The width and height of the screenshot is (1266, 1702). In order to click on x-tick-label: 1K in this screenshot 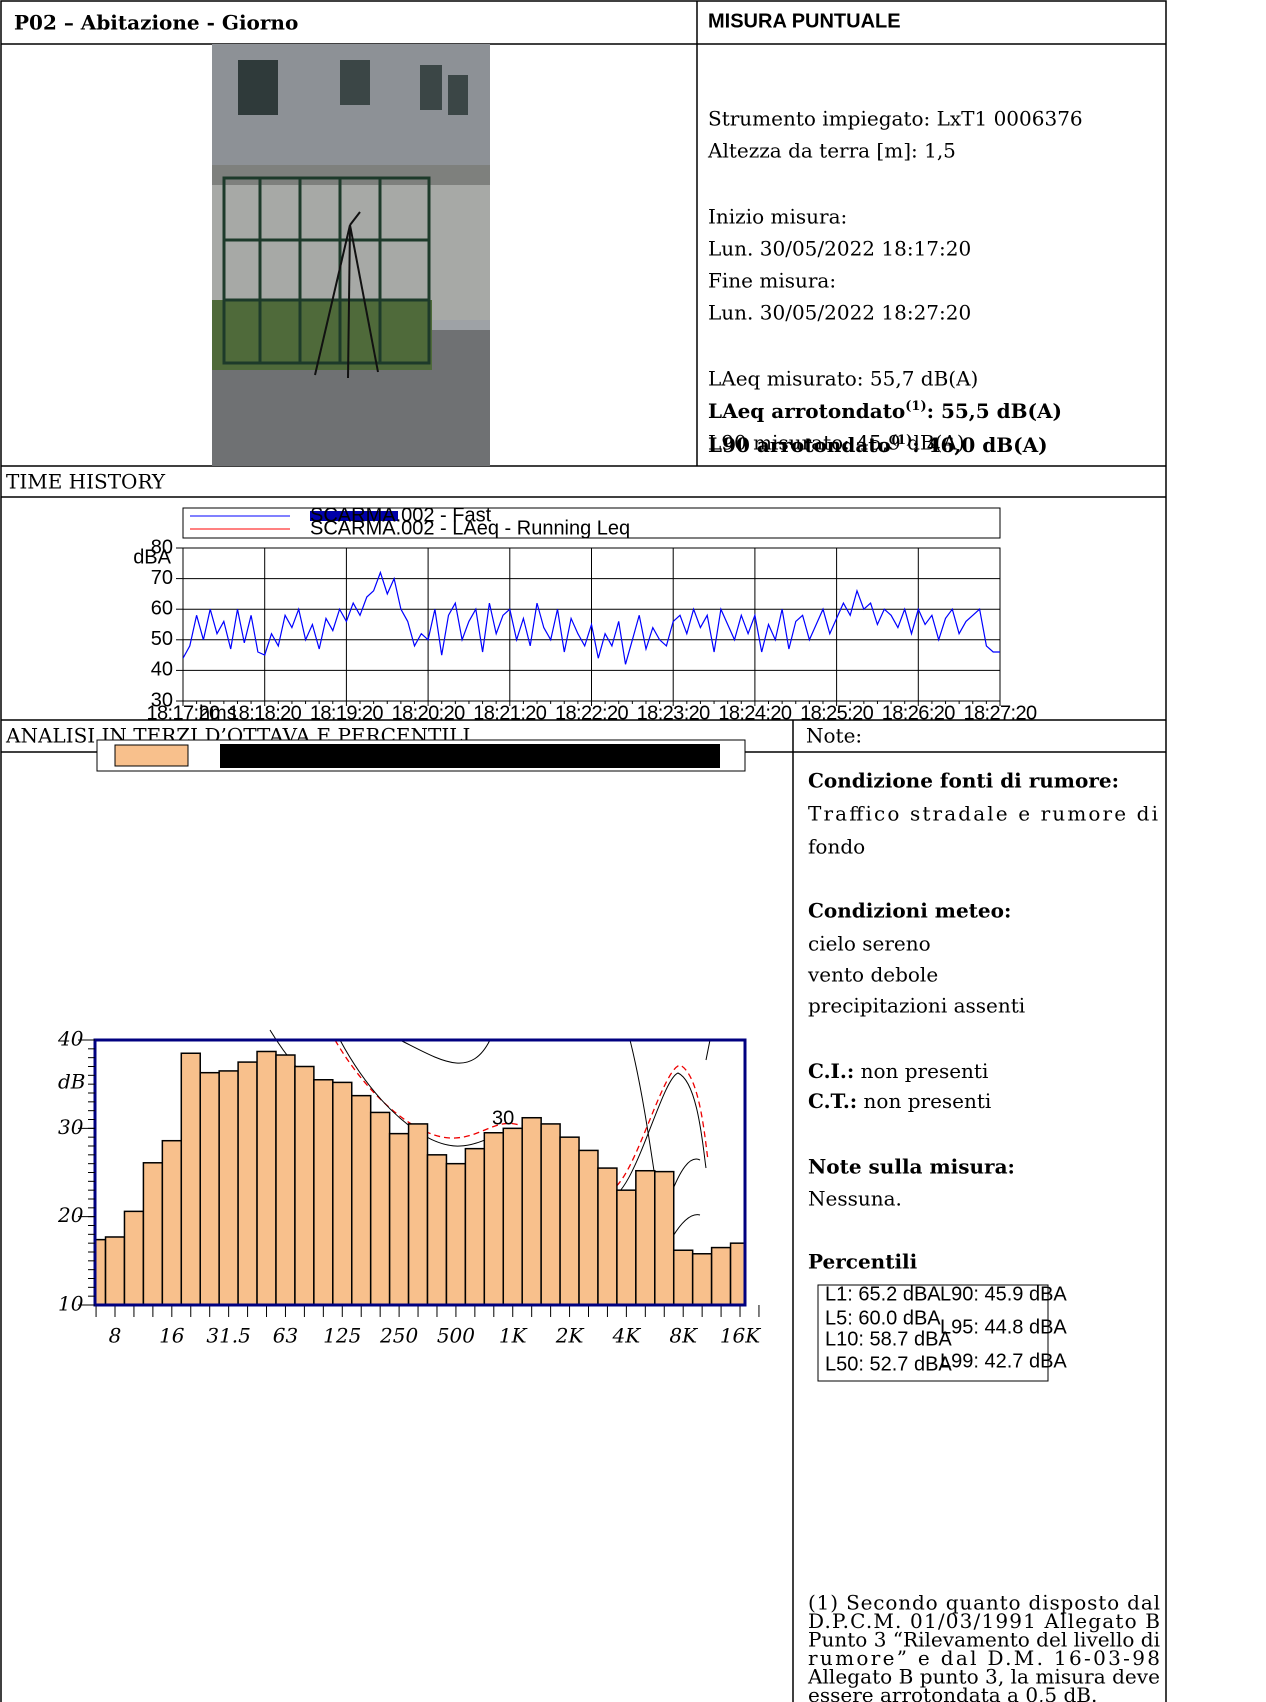, I will do `click(513, 1336)`.